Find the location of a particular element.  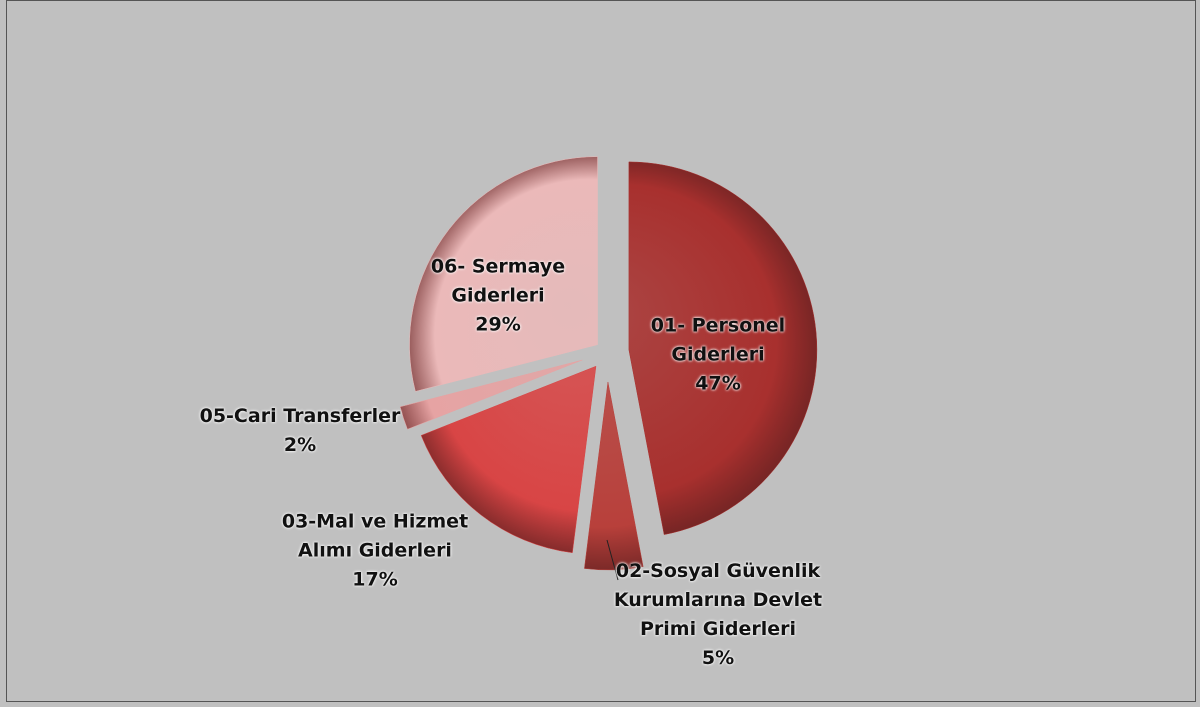

data-label: 06- Sermaye Giderleri 29% is located at coordinates (498, 296).